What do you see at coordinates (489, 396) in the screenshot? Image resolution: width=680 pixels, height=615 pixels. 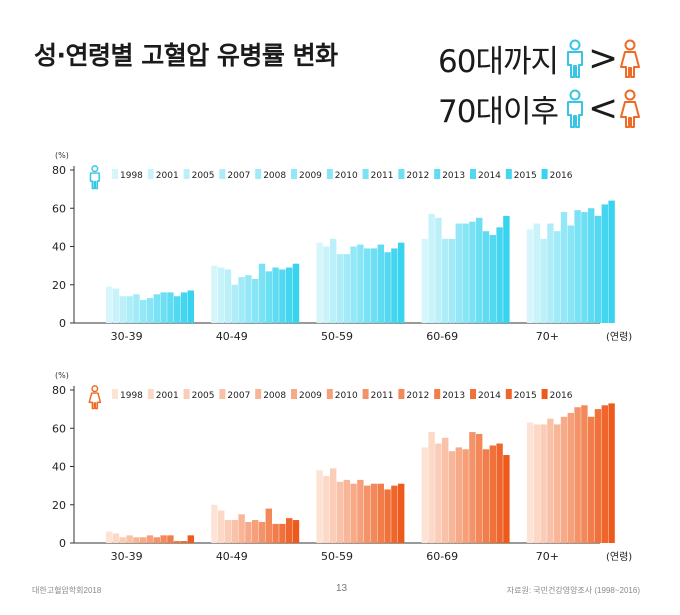 I see `legend-label: 2014` at bounding box center [489, 396].